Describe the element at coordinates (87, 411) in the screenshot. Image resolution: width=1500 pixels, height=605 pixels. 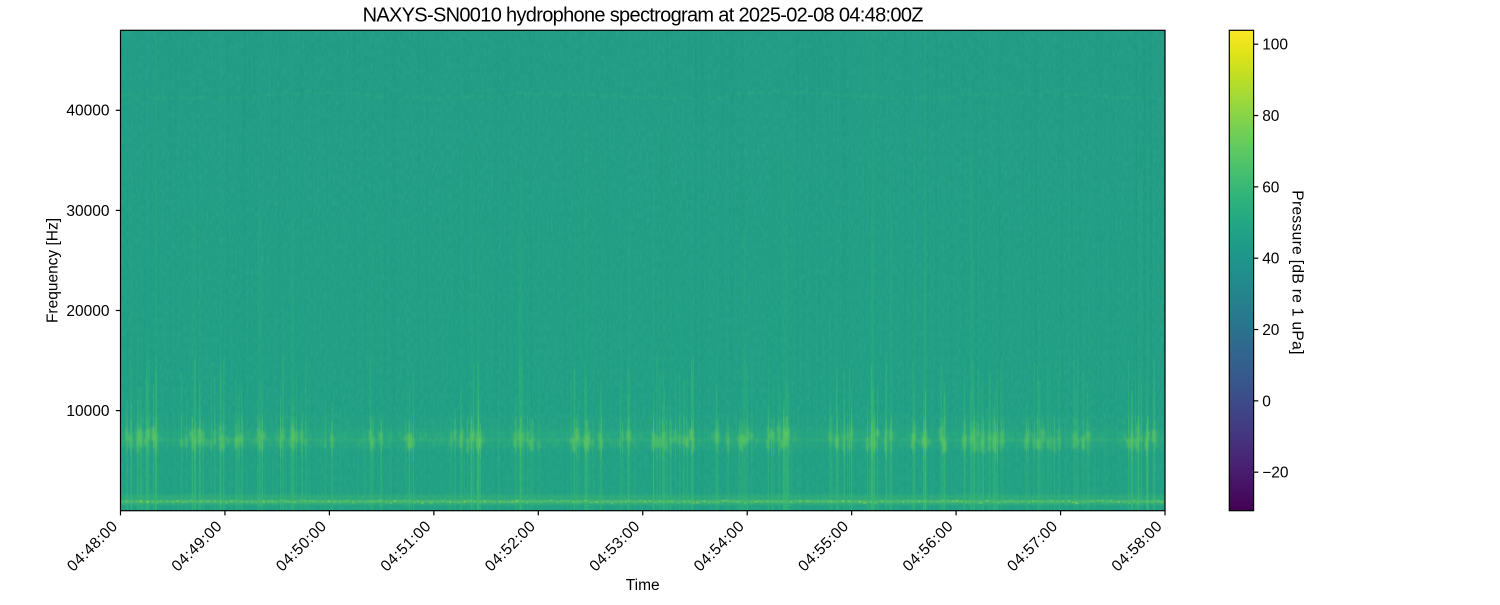
I see `svg-text: 10000` at that location.